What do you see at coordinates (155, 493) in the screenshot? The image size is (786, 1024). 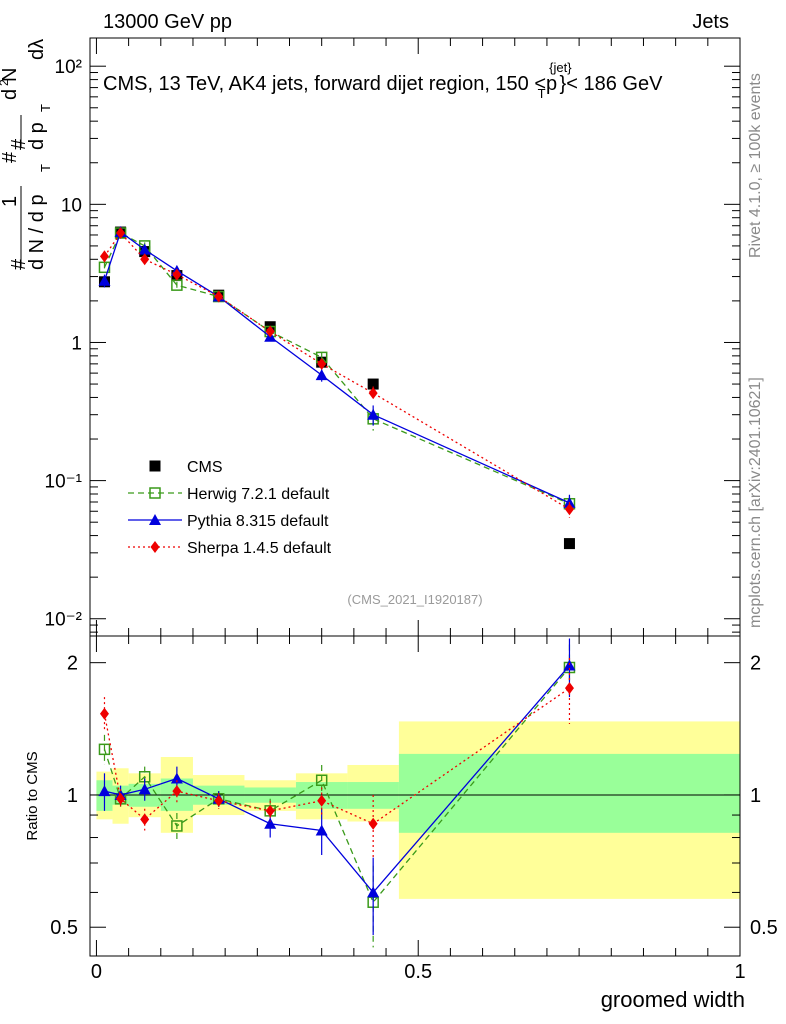 I see `legend-marker-herwig` at bounding box center [155, 493].